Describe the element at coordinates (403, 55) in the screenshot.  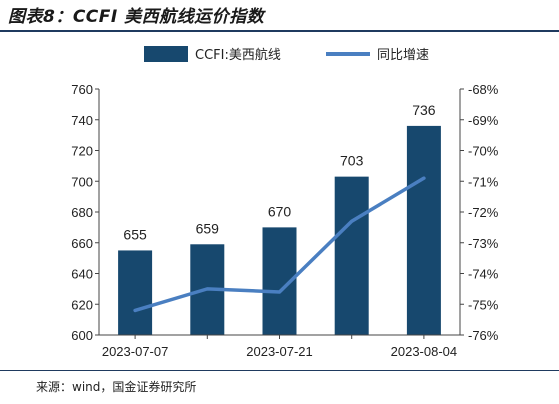
I see `legend-label-line: 同比增速` at that location.